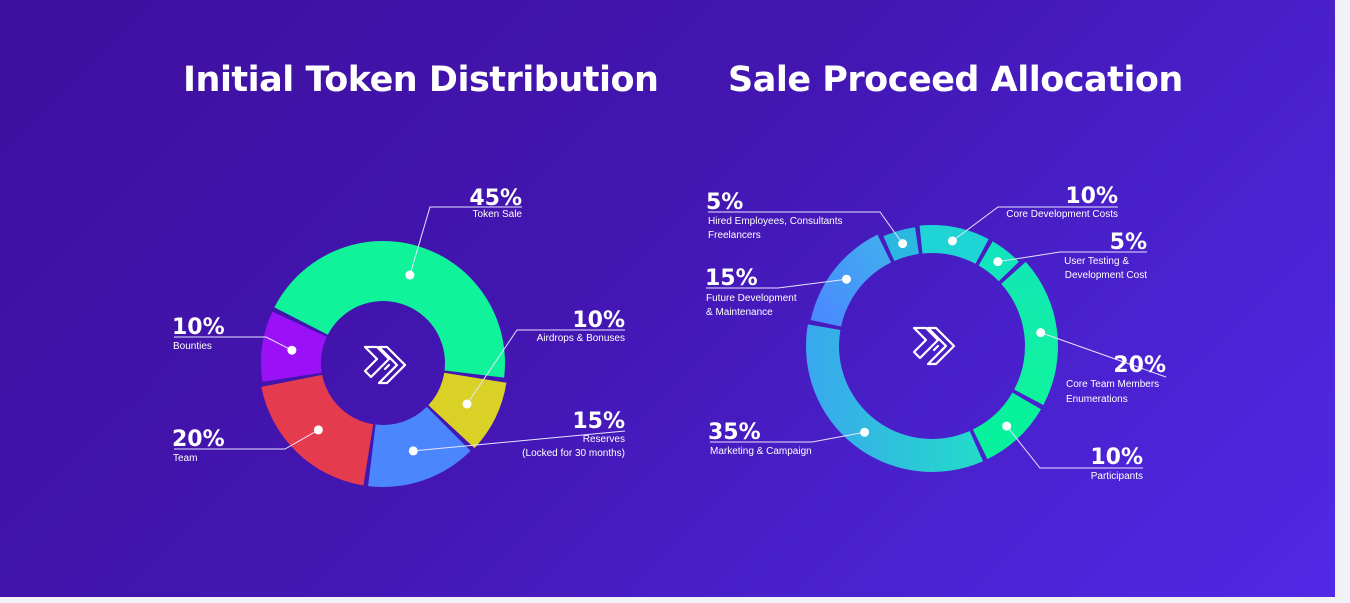 The width and height of the screenshot is (1350, 603). Describe the element at coordinates (390, 309) in the screenshot. I see `slice-token-sale` at that location.